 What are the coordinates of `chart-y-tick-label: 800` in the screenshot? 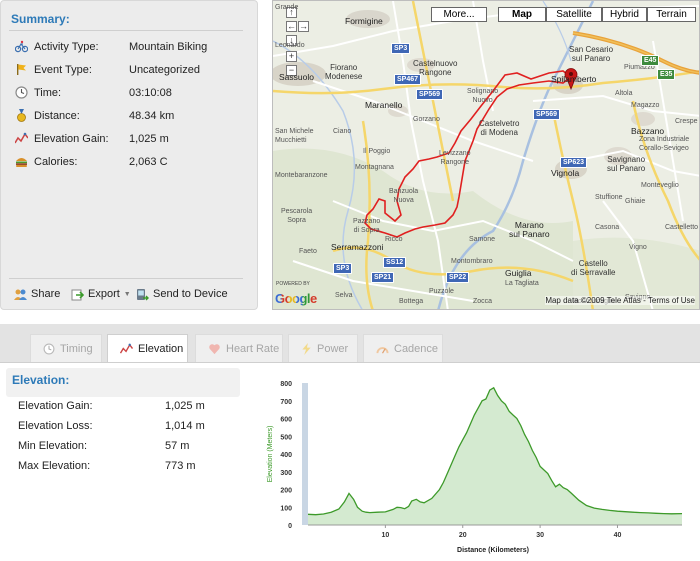 It's located at (286, 384).